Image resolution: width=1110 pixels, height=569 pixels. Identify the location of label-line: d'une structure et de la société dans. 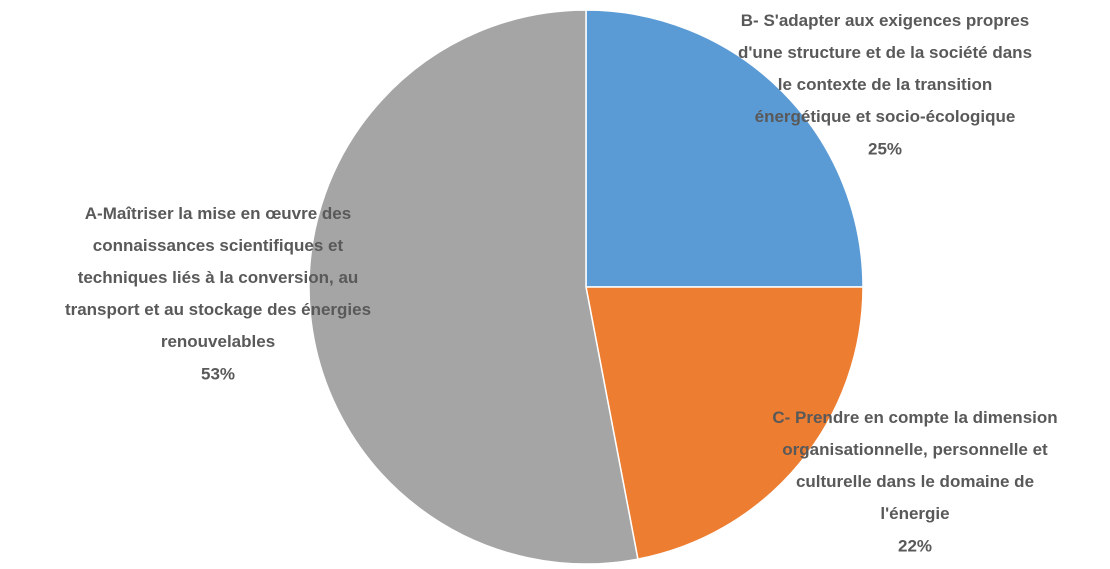
(885, 52).